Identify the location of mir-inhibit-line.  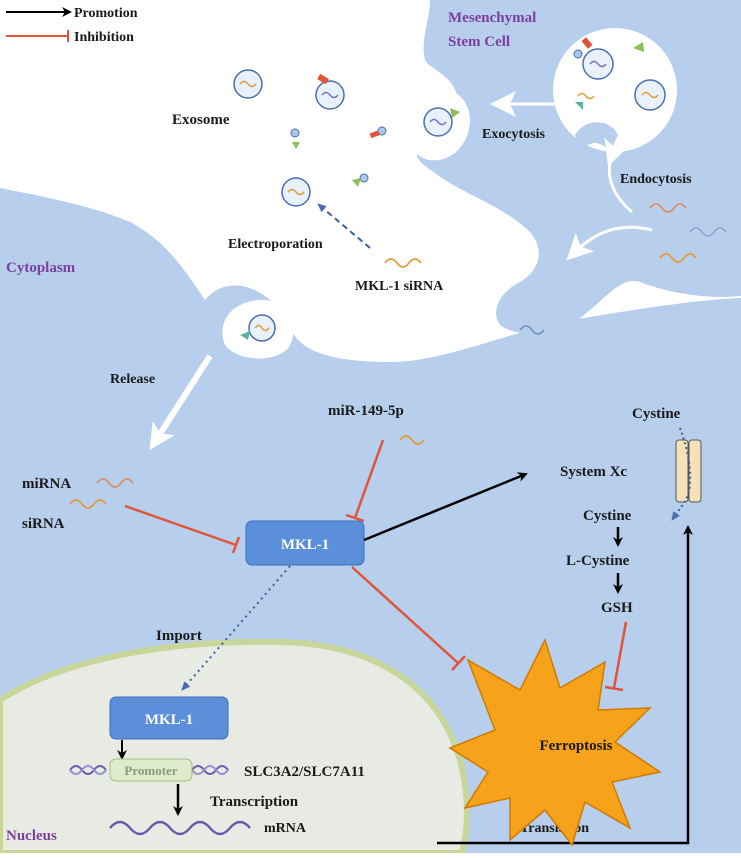
(369, 479).